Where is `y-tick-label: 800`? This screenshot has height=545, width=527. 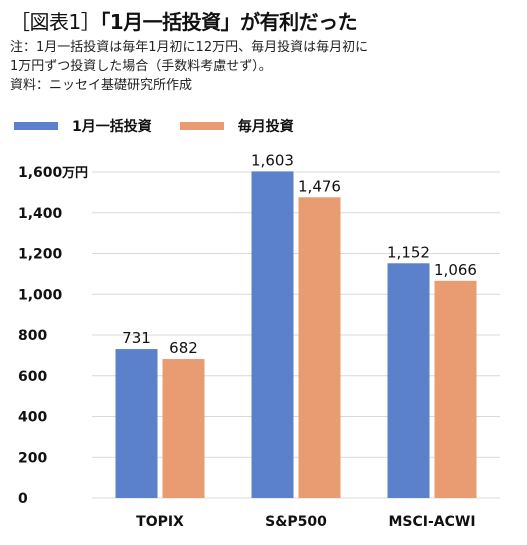 y-tick-label: 800 is located at coordinates (32, 336).